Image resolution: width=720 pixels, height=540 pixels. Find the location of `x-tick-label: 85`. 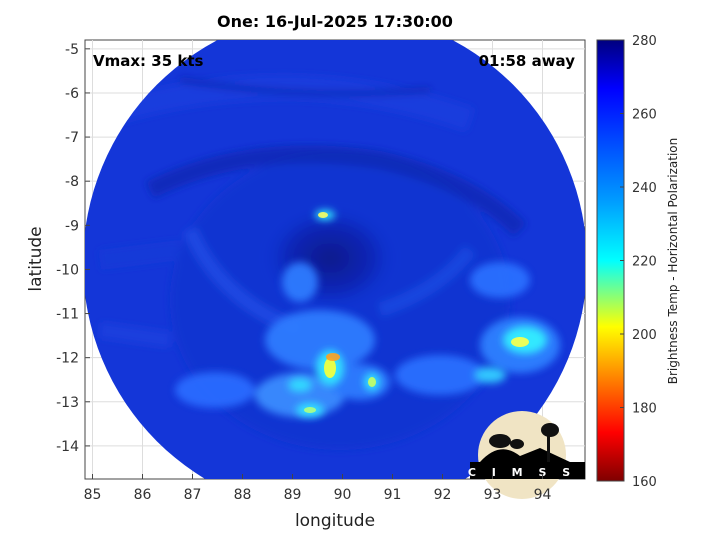

x-tick-label: 85 is located at coordinates (93, 495).